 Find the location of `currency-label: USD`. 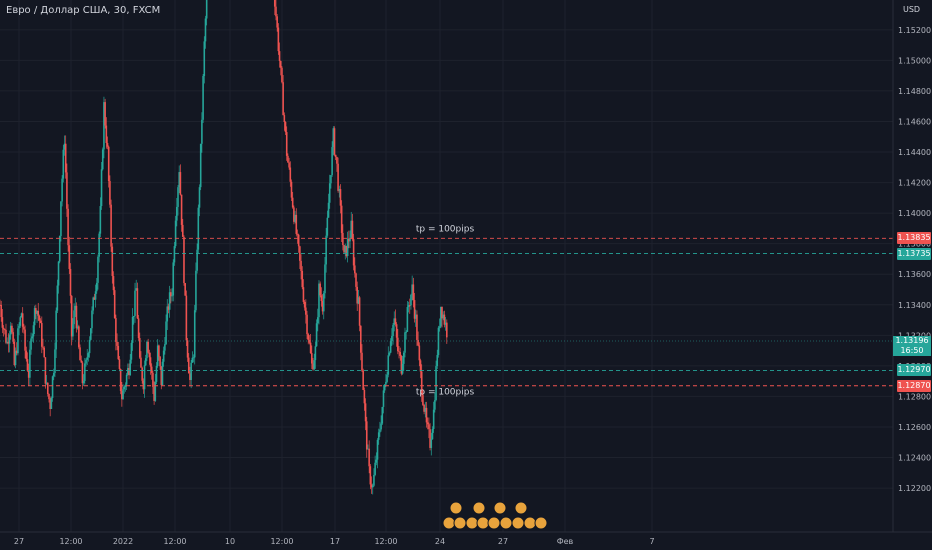

currency-label: USD is located at coordinates (912, 9).